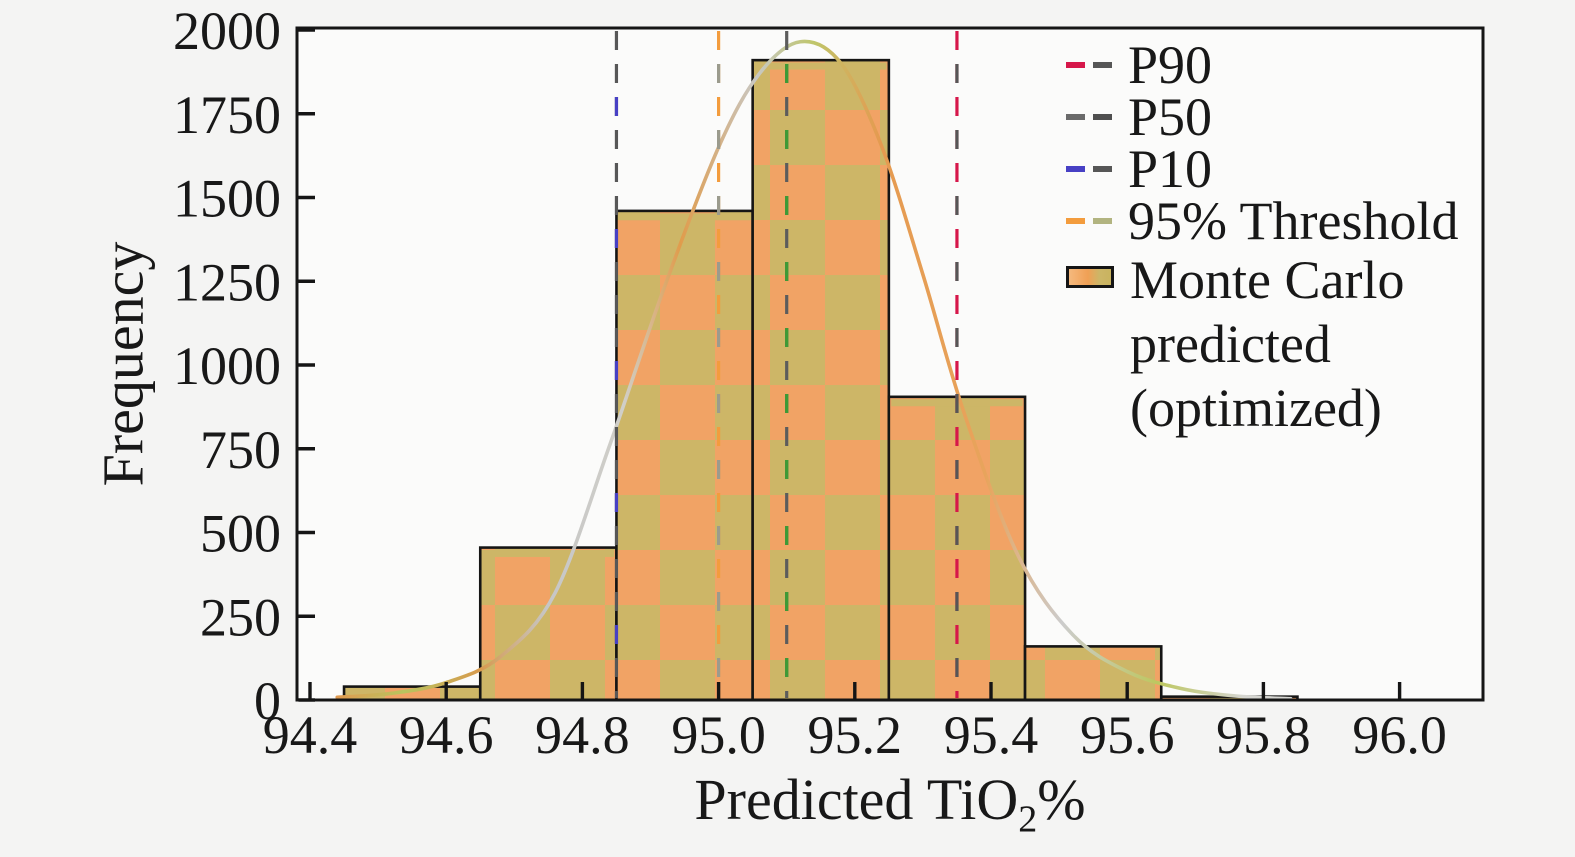  What do you see at coordinates (718, 735) in the screenshot?
I see `x-tick-label: 95.0` at bounding box center [718, 735].